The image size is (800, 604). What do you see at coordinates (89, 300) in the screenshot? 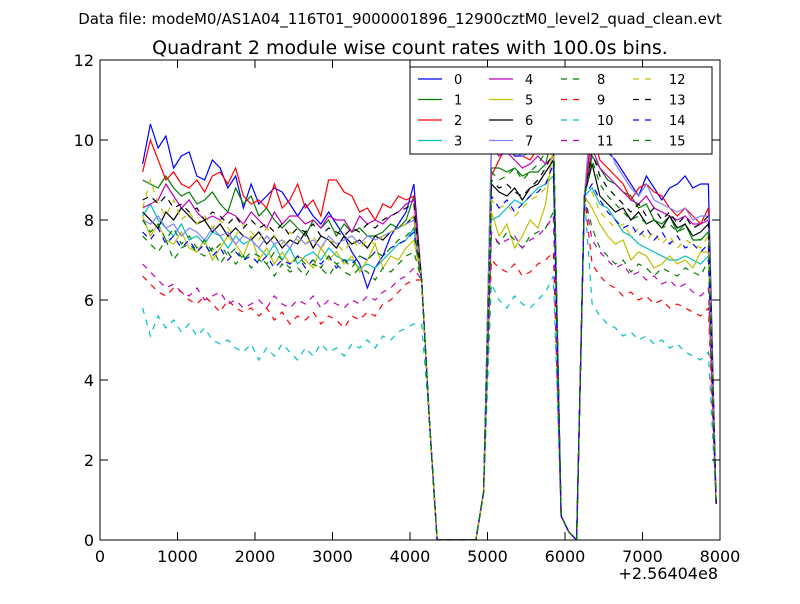
I see `y-tick-label: 6` at bounding box center [89, 300].